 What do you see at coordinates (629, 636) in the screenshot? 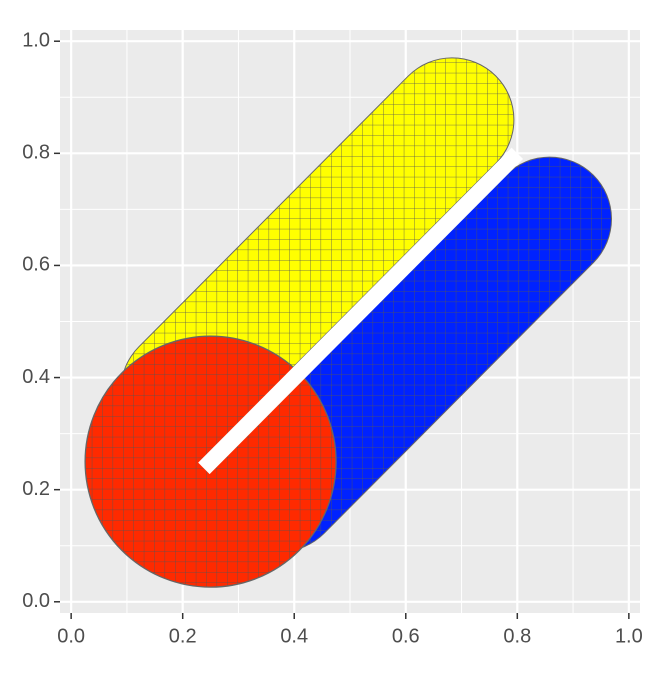
I see `x-tick-label: 1.0` at bounding box center [629, 636].